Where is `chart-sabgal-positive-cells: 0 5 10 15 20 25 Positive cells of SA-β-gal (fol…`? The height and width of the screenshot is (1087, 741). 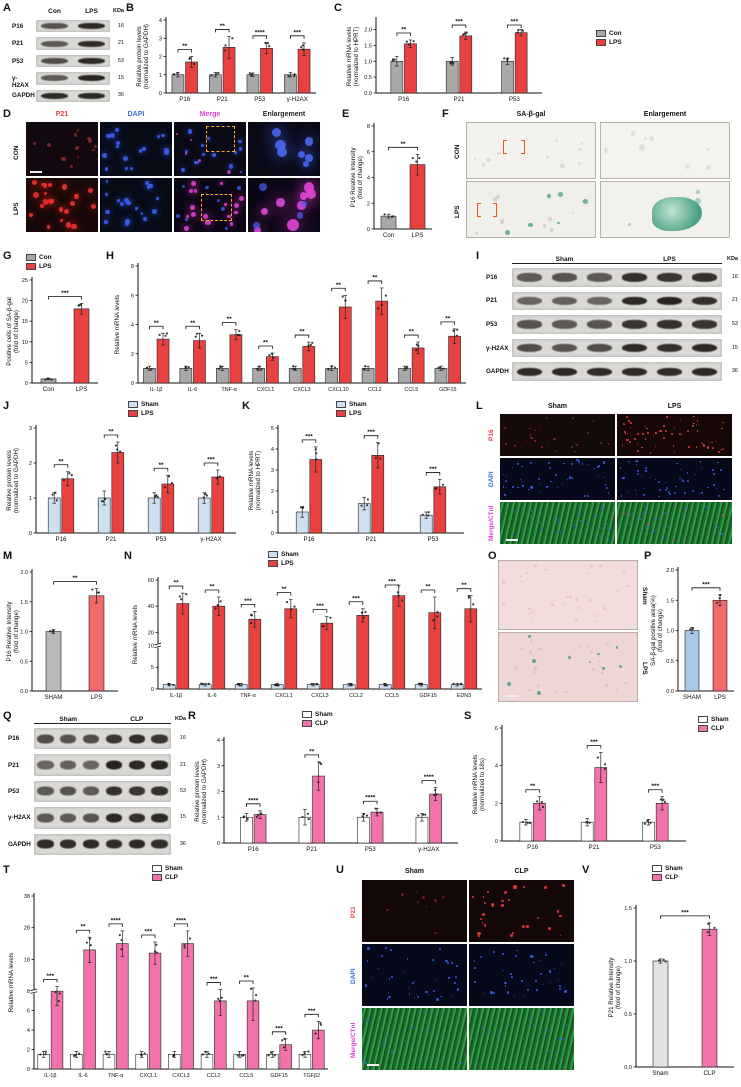 chart-sabgal-positive-cells: 0 5 10 15 20 25 Positive cells of SA-β-gal (fol… is located at coordinates (53, 332).